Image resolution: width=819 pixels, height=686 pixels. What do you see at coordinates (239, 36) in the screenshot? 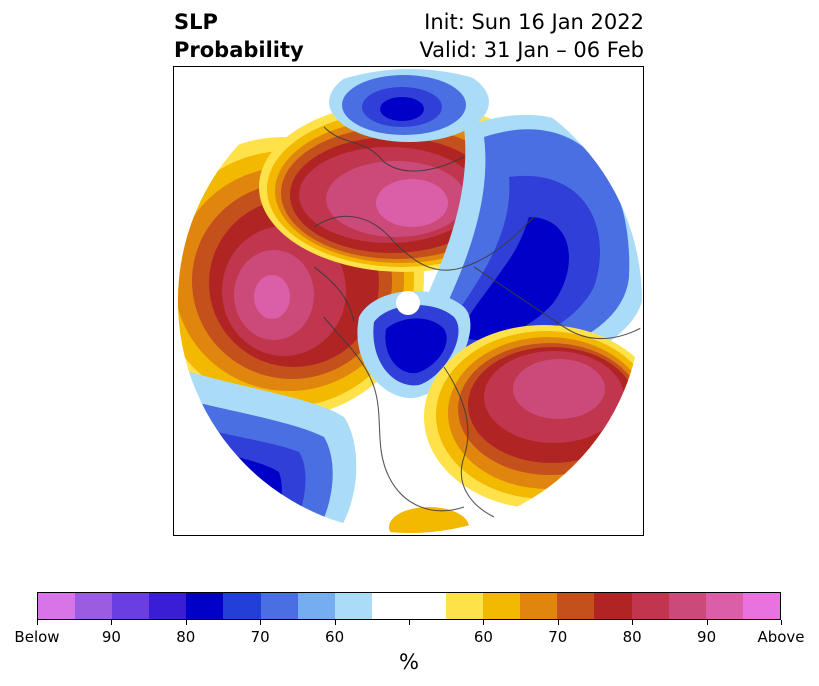
I see `title-left: SLP Probability` at bounding box center [239, 36].